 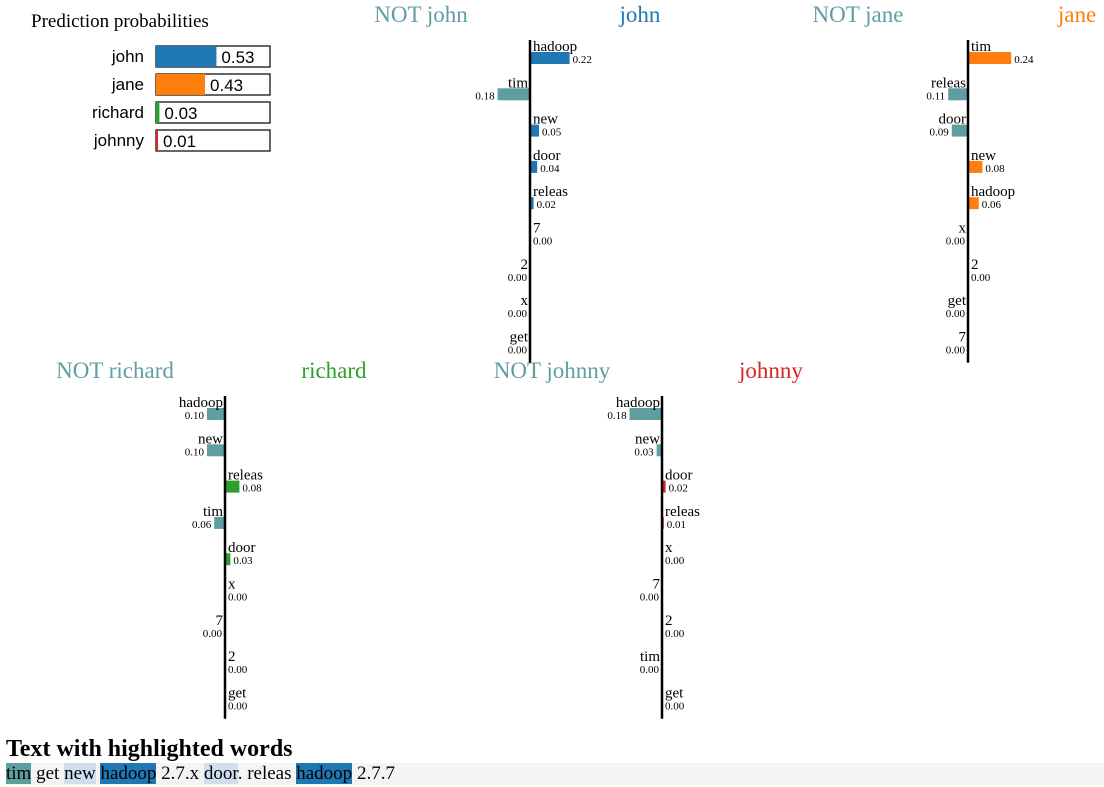 I want to click on feature-value: 0.06, so click(x=202, y=525).